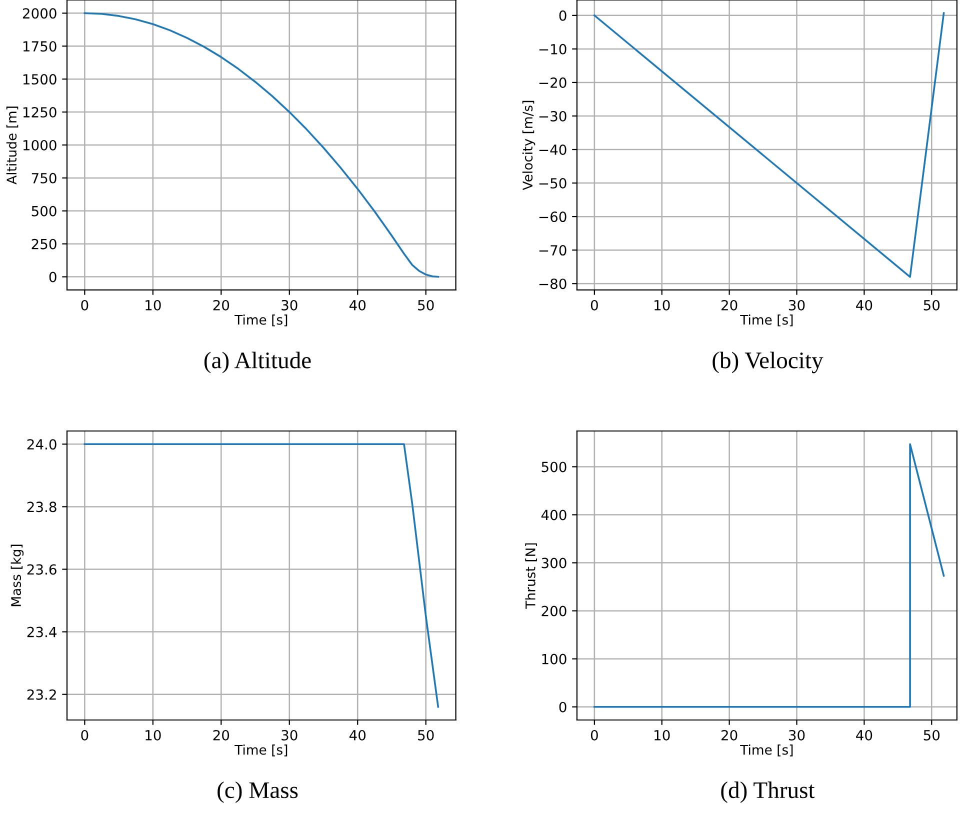  What do you see at coordinates (41, 694) in the screenshot?
I see `y-tick-label: 23.2` at bounding box center [41, 694].